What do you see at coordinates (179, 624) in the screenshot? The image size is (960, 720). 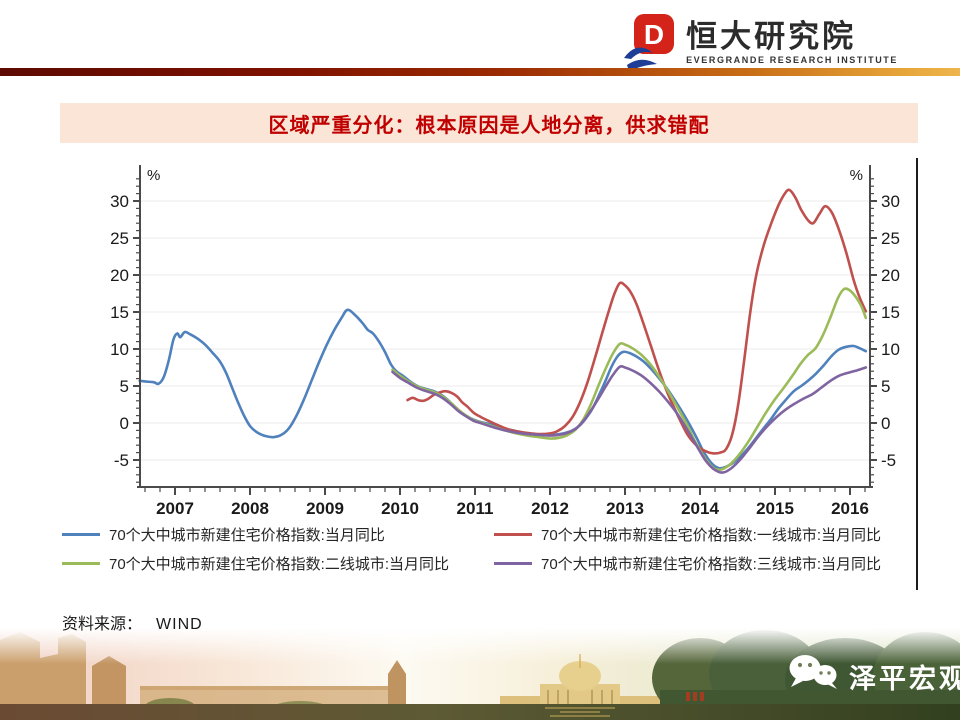 I see `source-value: WIND` at bounding box center [179, 624].